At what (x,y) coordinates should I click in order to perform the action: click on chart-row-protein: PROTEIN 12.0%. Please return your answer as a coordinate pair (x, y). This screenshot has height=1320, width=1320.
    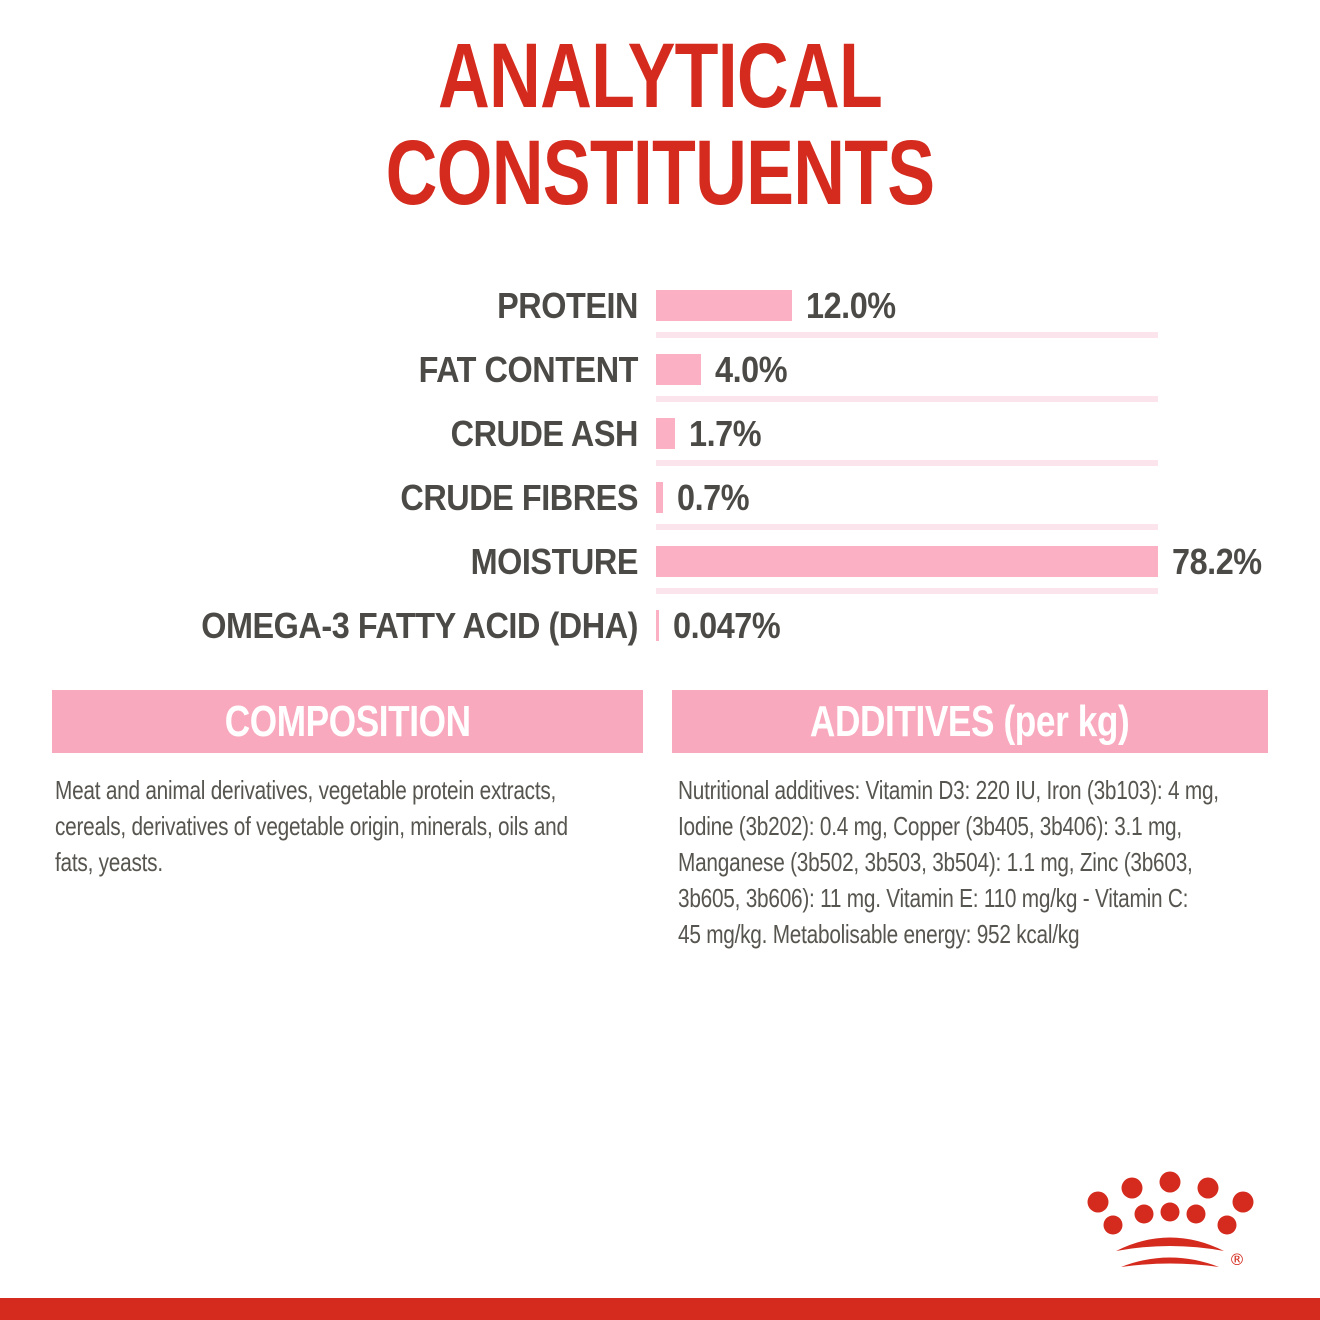
    Looking at the image, I should click on (660, 311).